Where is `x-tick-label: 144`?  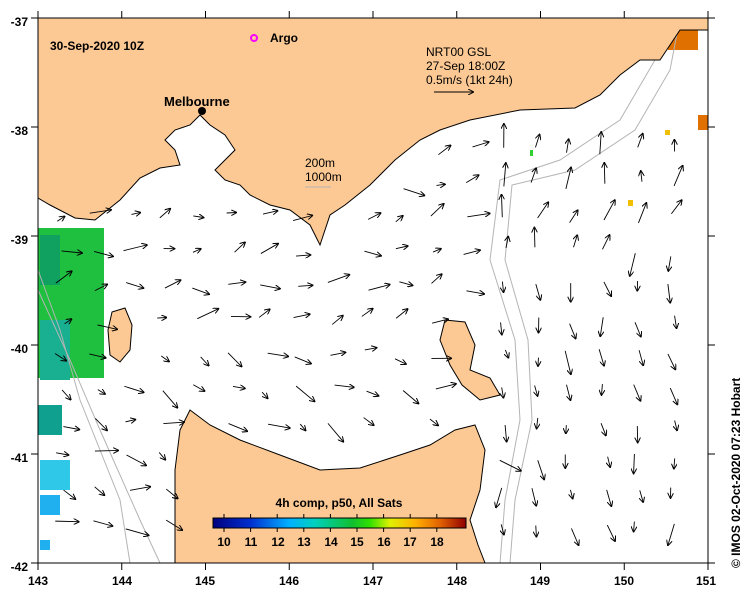
x-tick-label: 144 is located at coordinates (122, 581).